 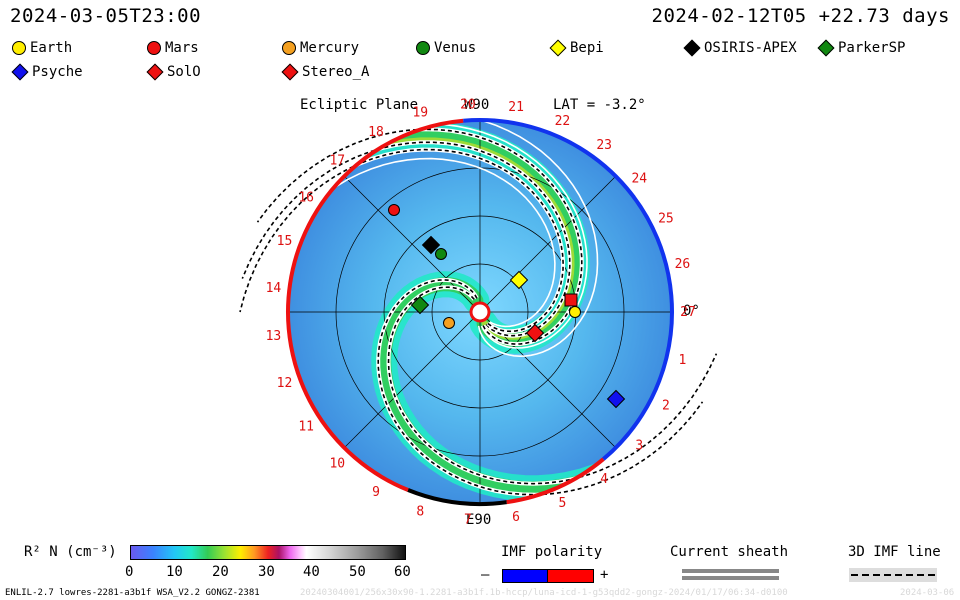 What do you see at coordinates (336, 72) in the screenshot?
I see `legend-label: Stereo_A` at bounding box center [336, 72].